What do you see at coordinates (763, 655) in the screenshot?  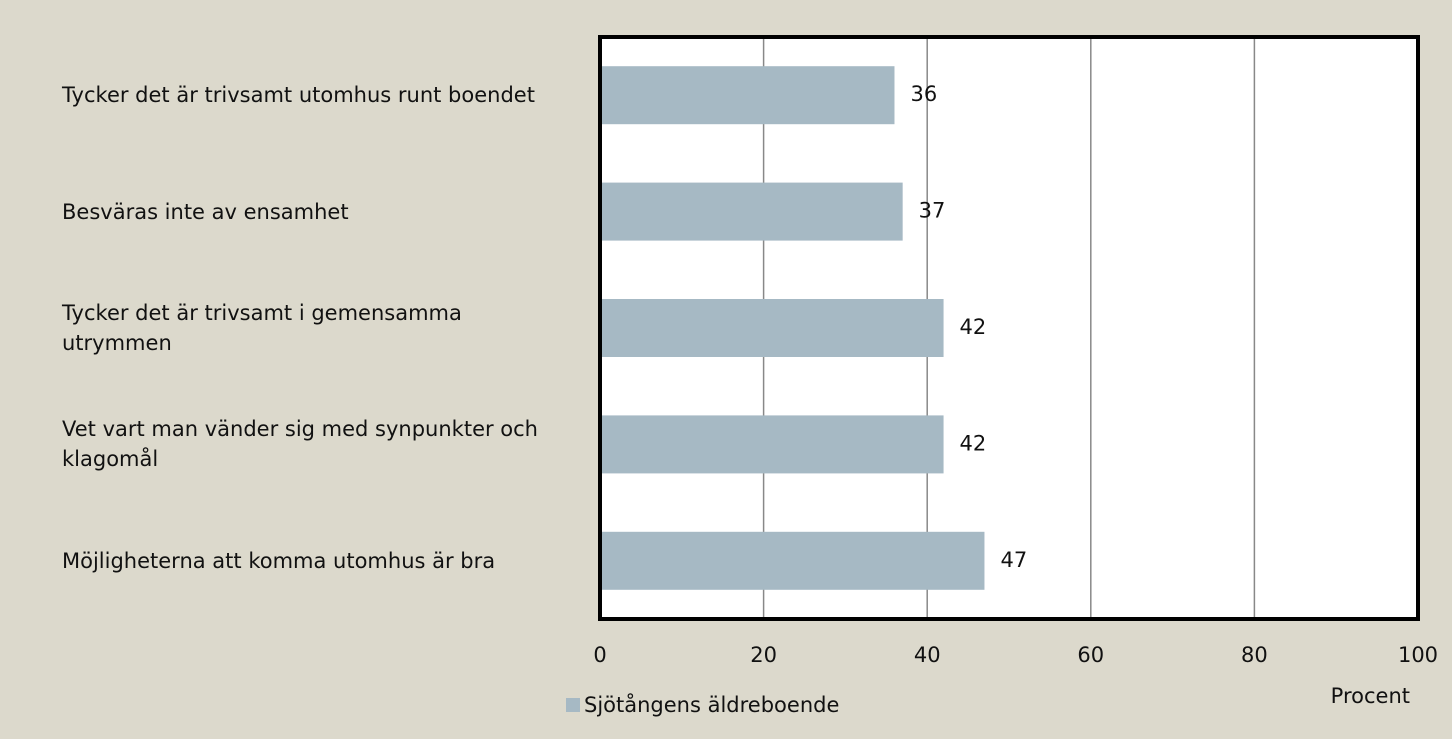 I see `x-tick-label: 20` at bounding box center [763, 655].